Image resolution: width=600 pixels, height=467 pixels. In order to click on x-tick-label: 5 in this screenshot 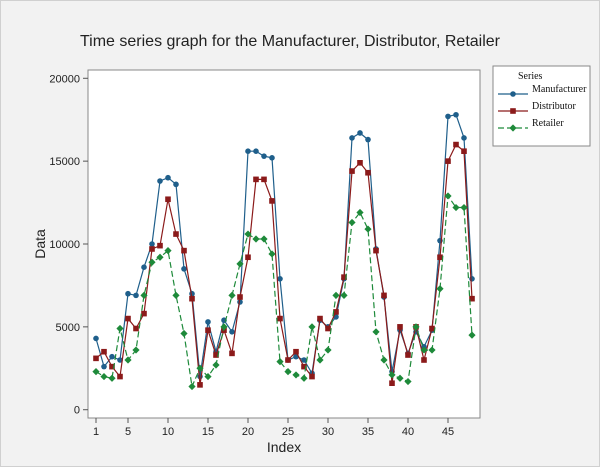, I will do `click(128, 432)`.